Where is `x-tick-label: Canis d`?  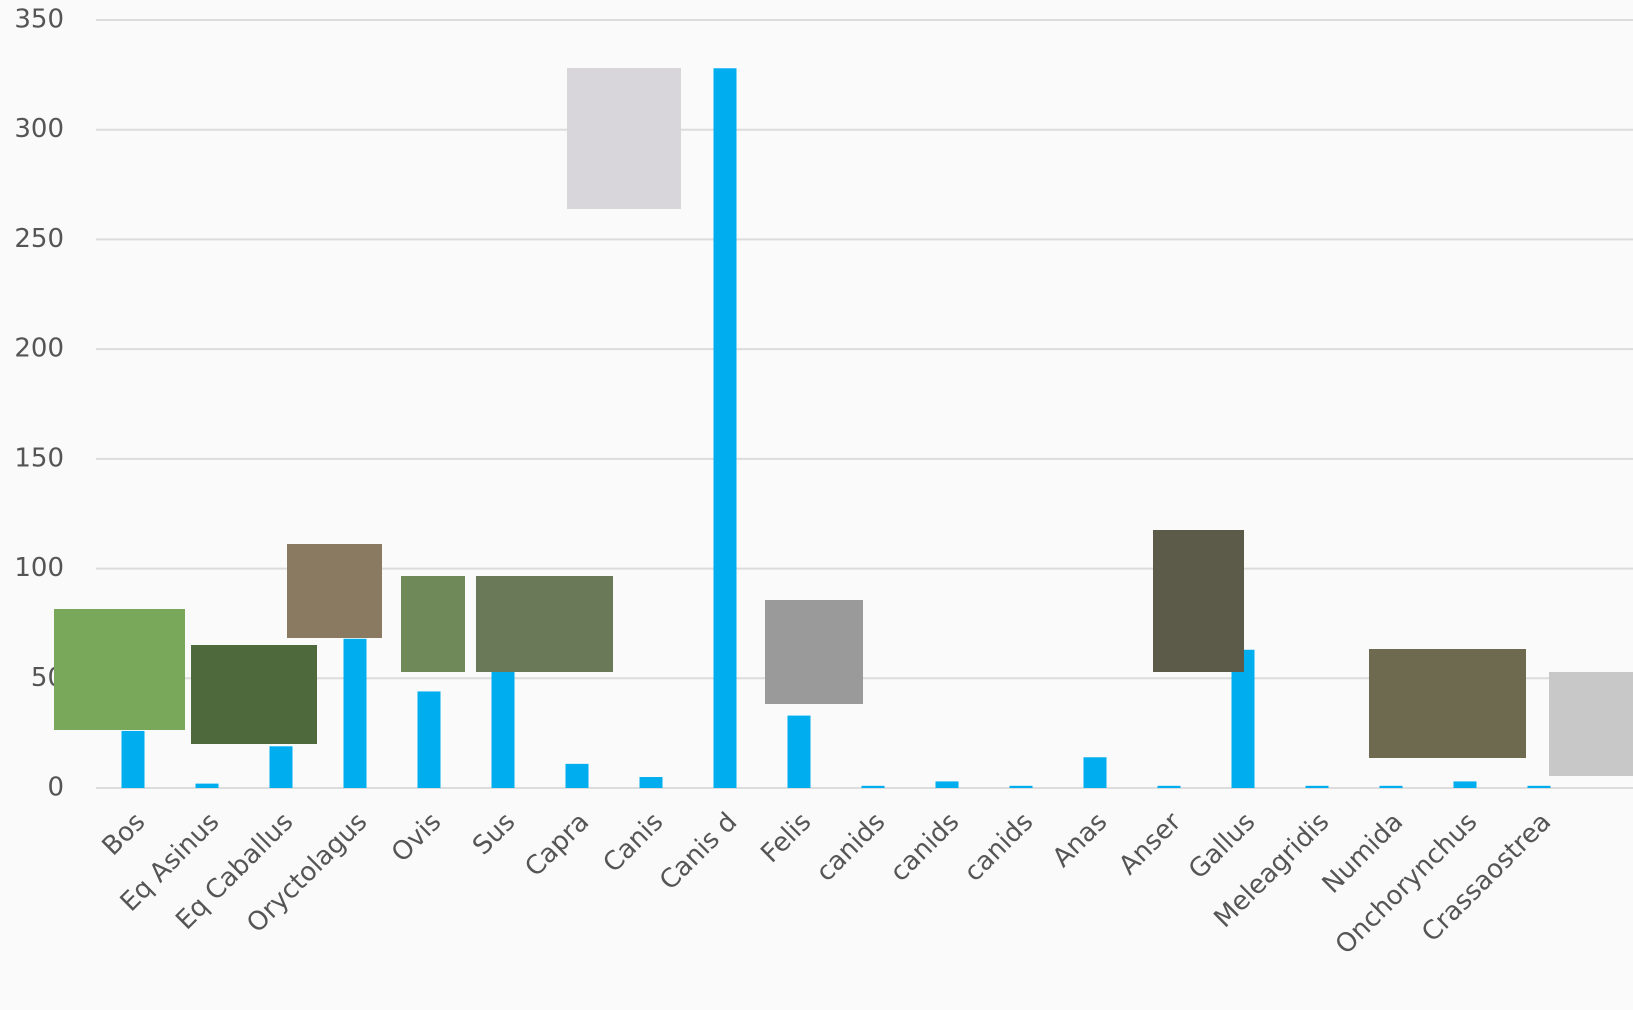
x-tick-label: Canis d is located at coordinates (698, 851).